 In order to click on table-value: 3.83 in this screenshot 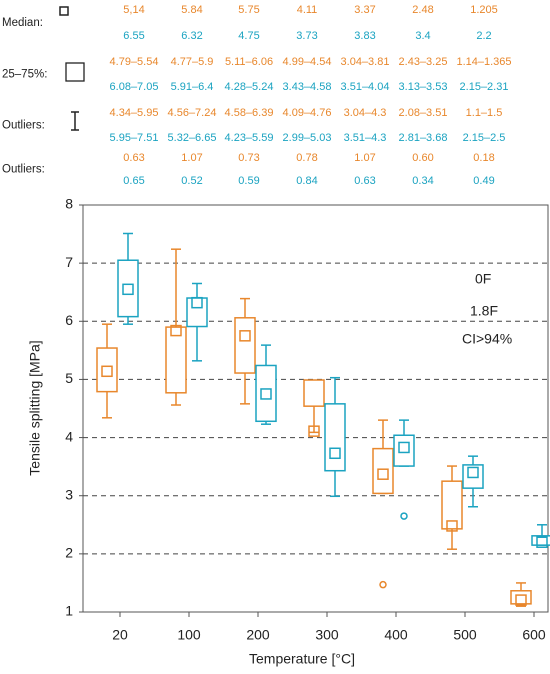, I will do `click(364, 36)`.